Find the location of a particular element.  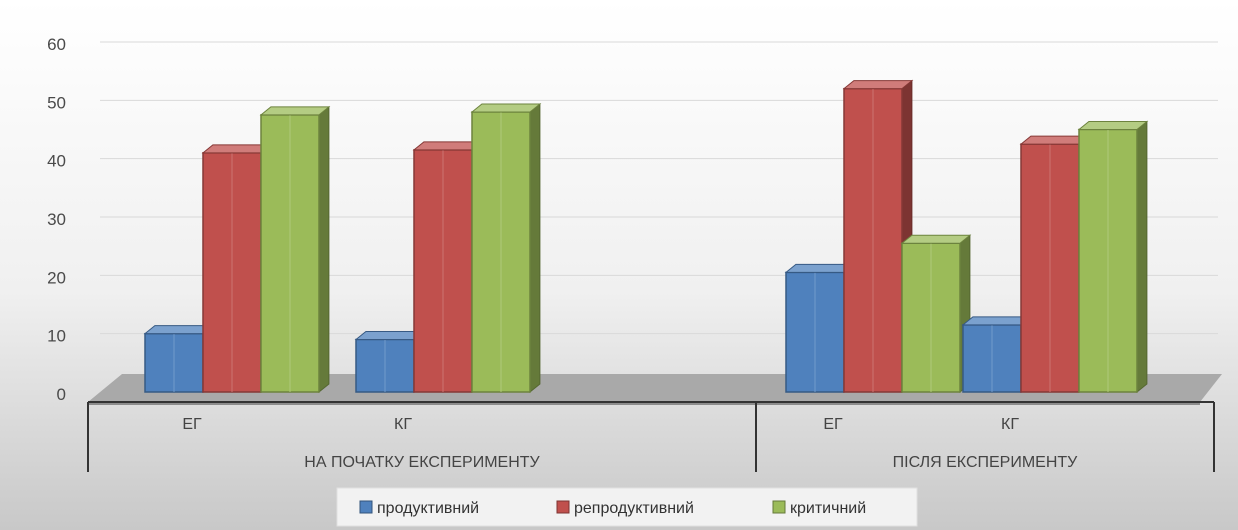

y-tick-label: 0 is located at coordinates (61, 394).